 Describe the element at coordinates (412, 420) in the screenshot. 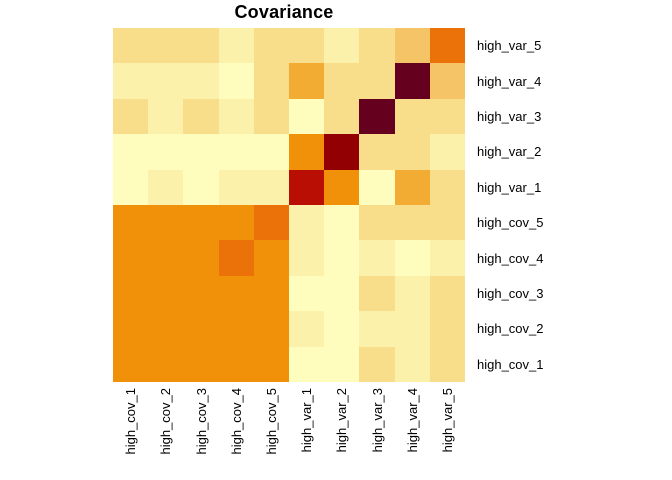

I see `col-label-high_var_4: high_var_4` at that location.